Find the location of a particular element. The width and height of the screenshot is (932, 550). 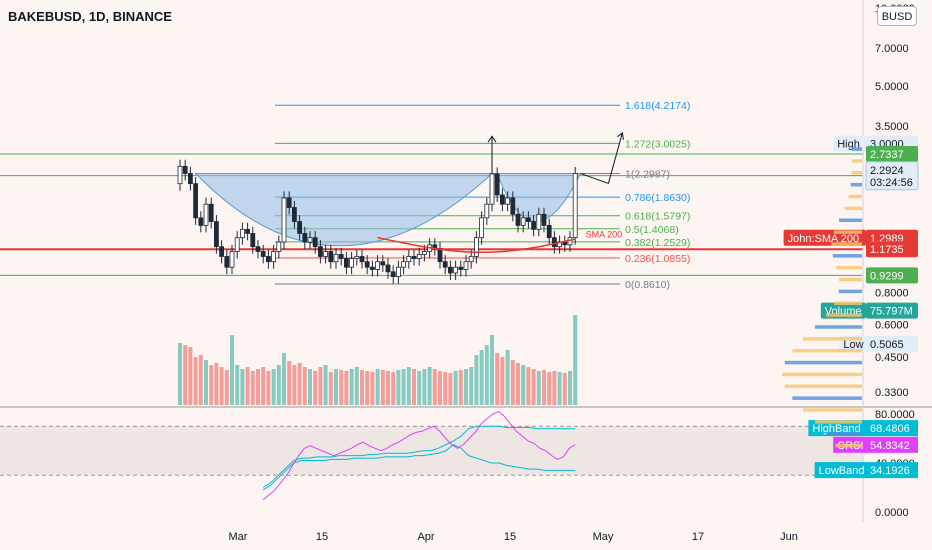

time-axis: Mar 15 Apr 15 May 17 Jun is located at coordinates (513, 537).